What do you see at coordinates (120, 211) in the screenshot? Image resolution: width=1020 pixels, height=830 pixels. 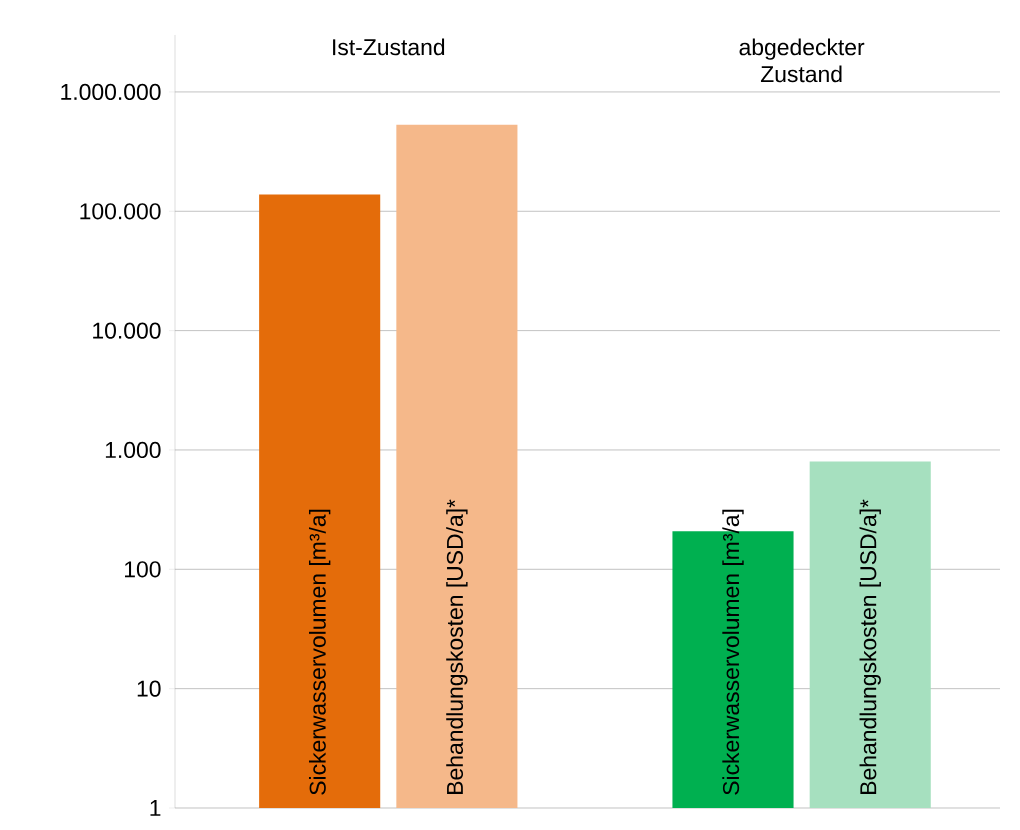 I see `y-tick-label: 100.000` at bounding box center [120, 211].